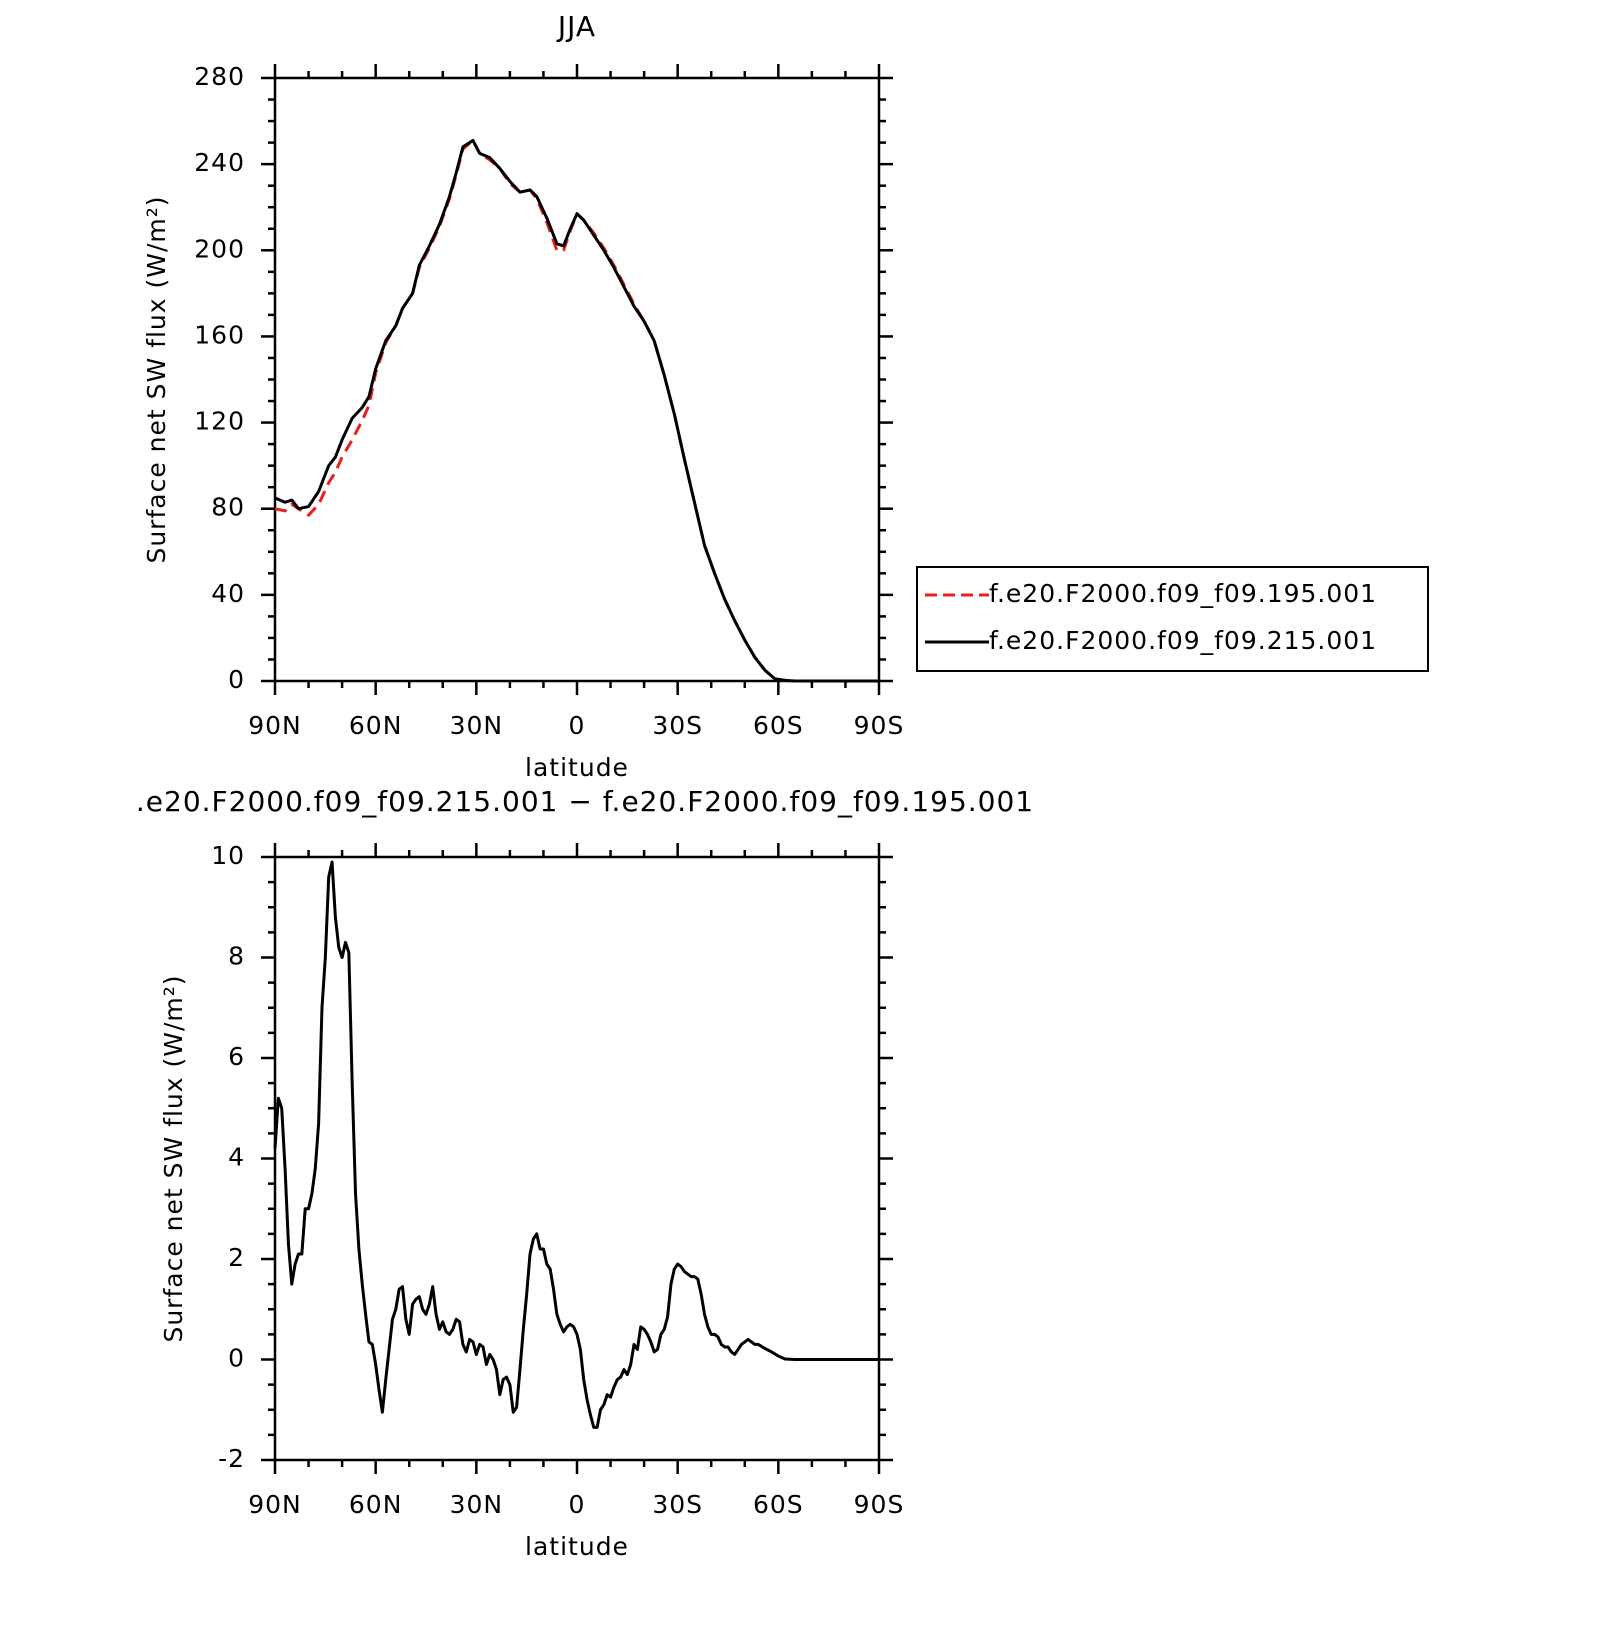 This screenshot has height=1641, width=1602. I want to click on y-tick-label: 6, so click(236, 1056).